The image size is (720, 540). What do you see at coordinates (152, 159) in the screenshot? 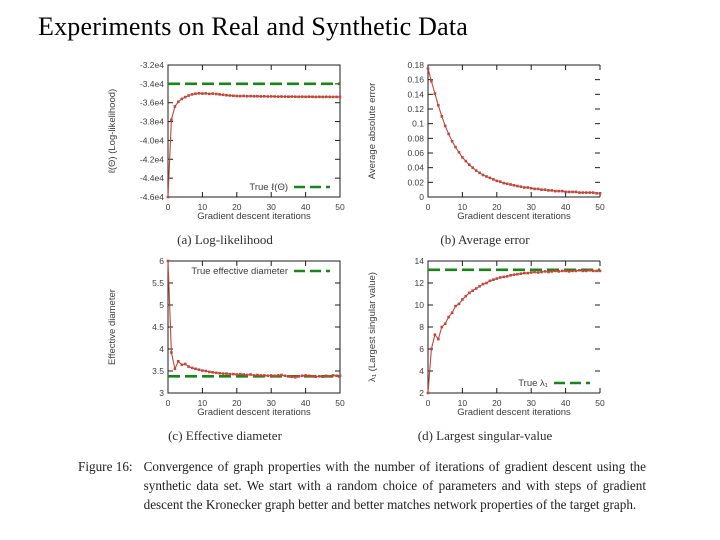
I see `y-tick-label: -4.2e4` at bounding box center [152, 159].